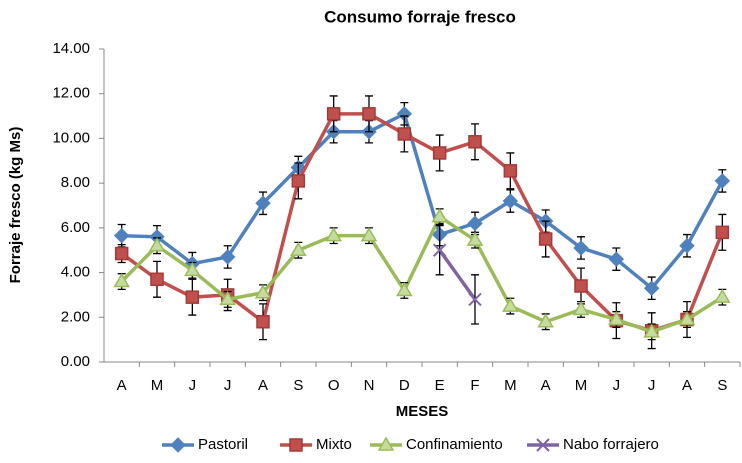  What do you see at coordinates (420, 16) in the screenshot?
I see `chart-title: Consumo forraje fresco` at bounding box center [420, 16].